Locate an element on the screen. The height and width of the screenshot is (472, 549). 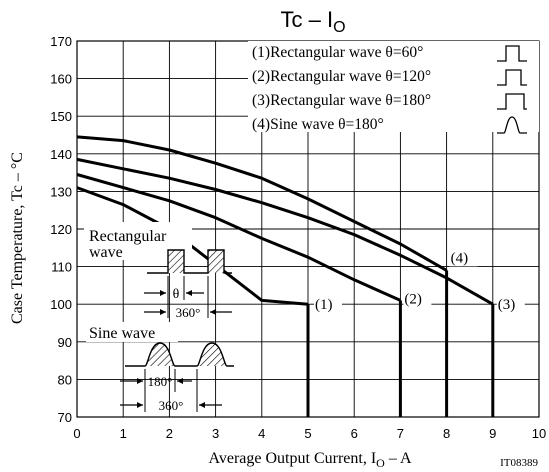
rect-period-arrowhead-right is located at coordinates (213, 312).